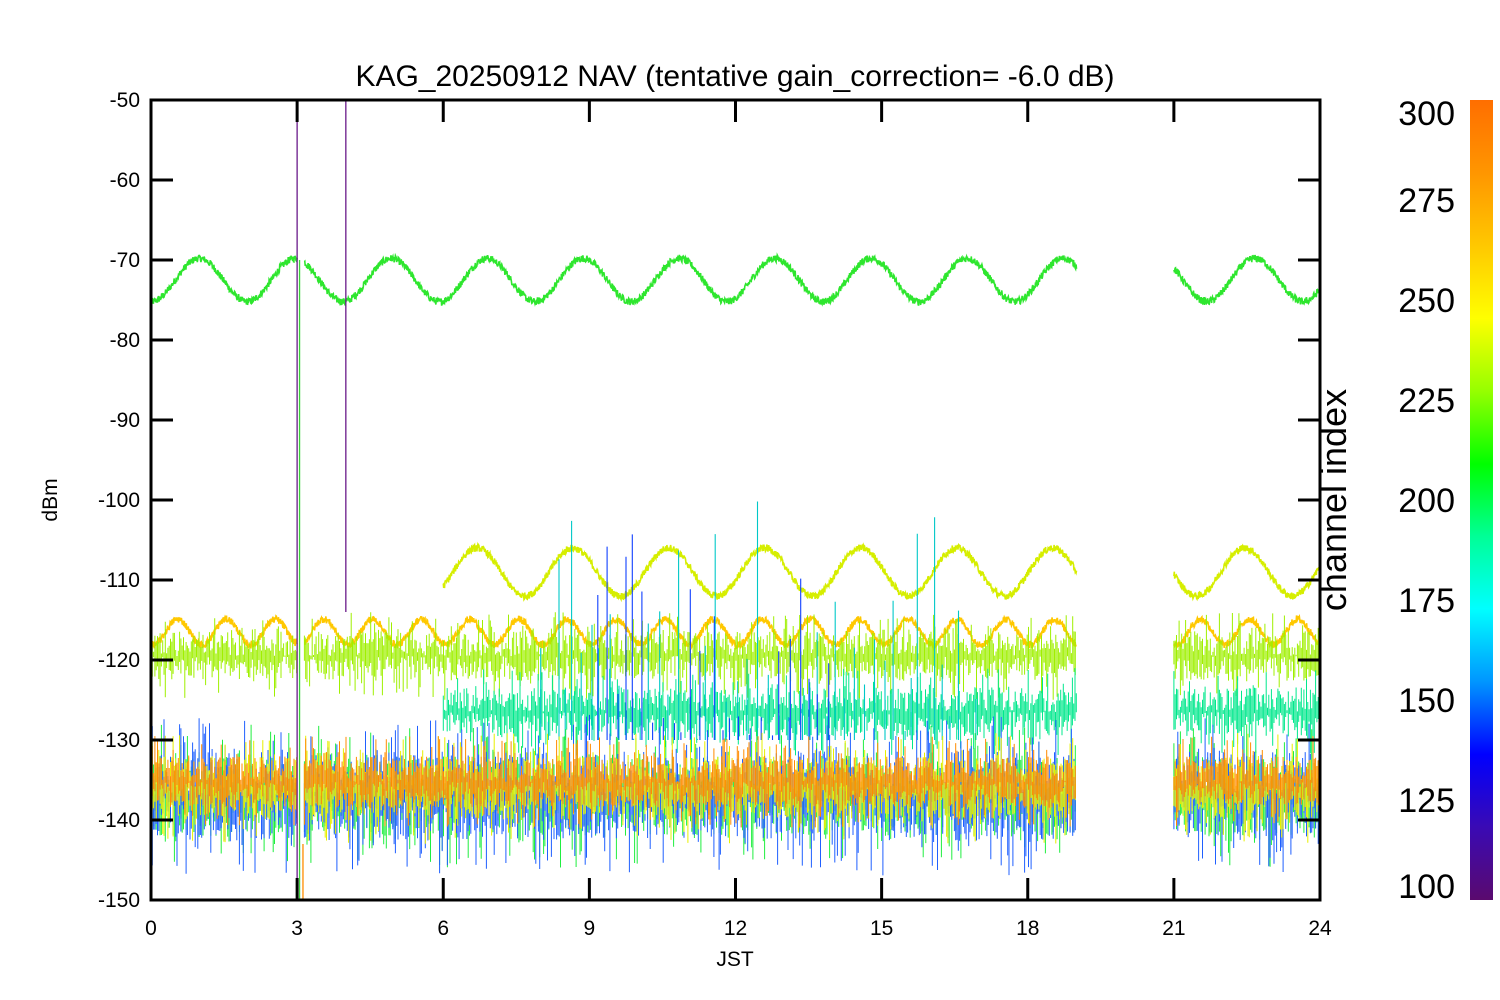  Describe the element at coordinates (1481, 500) in the screenshot. I see `colorbar` at that location.